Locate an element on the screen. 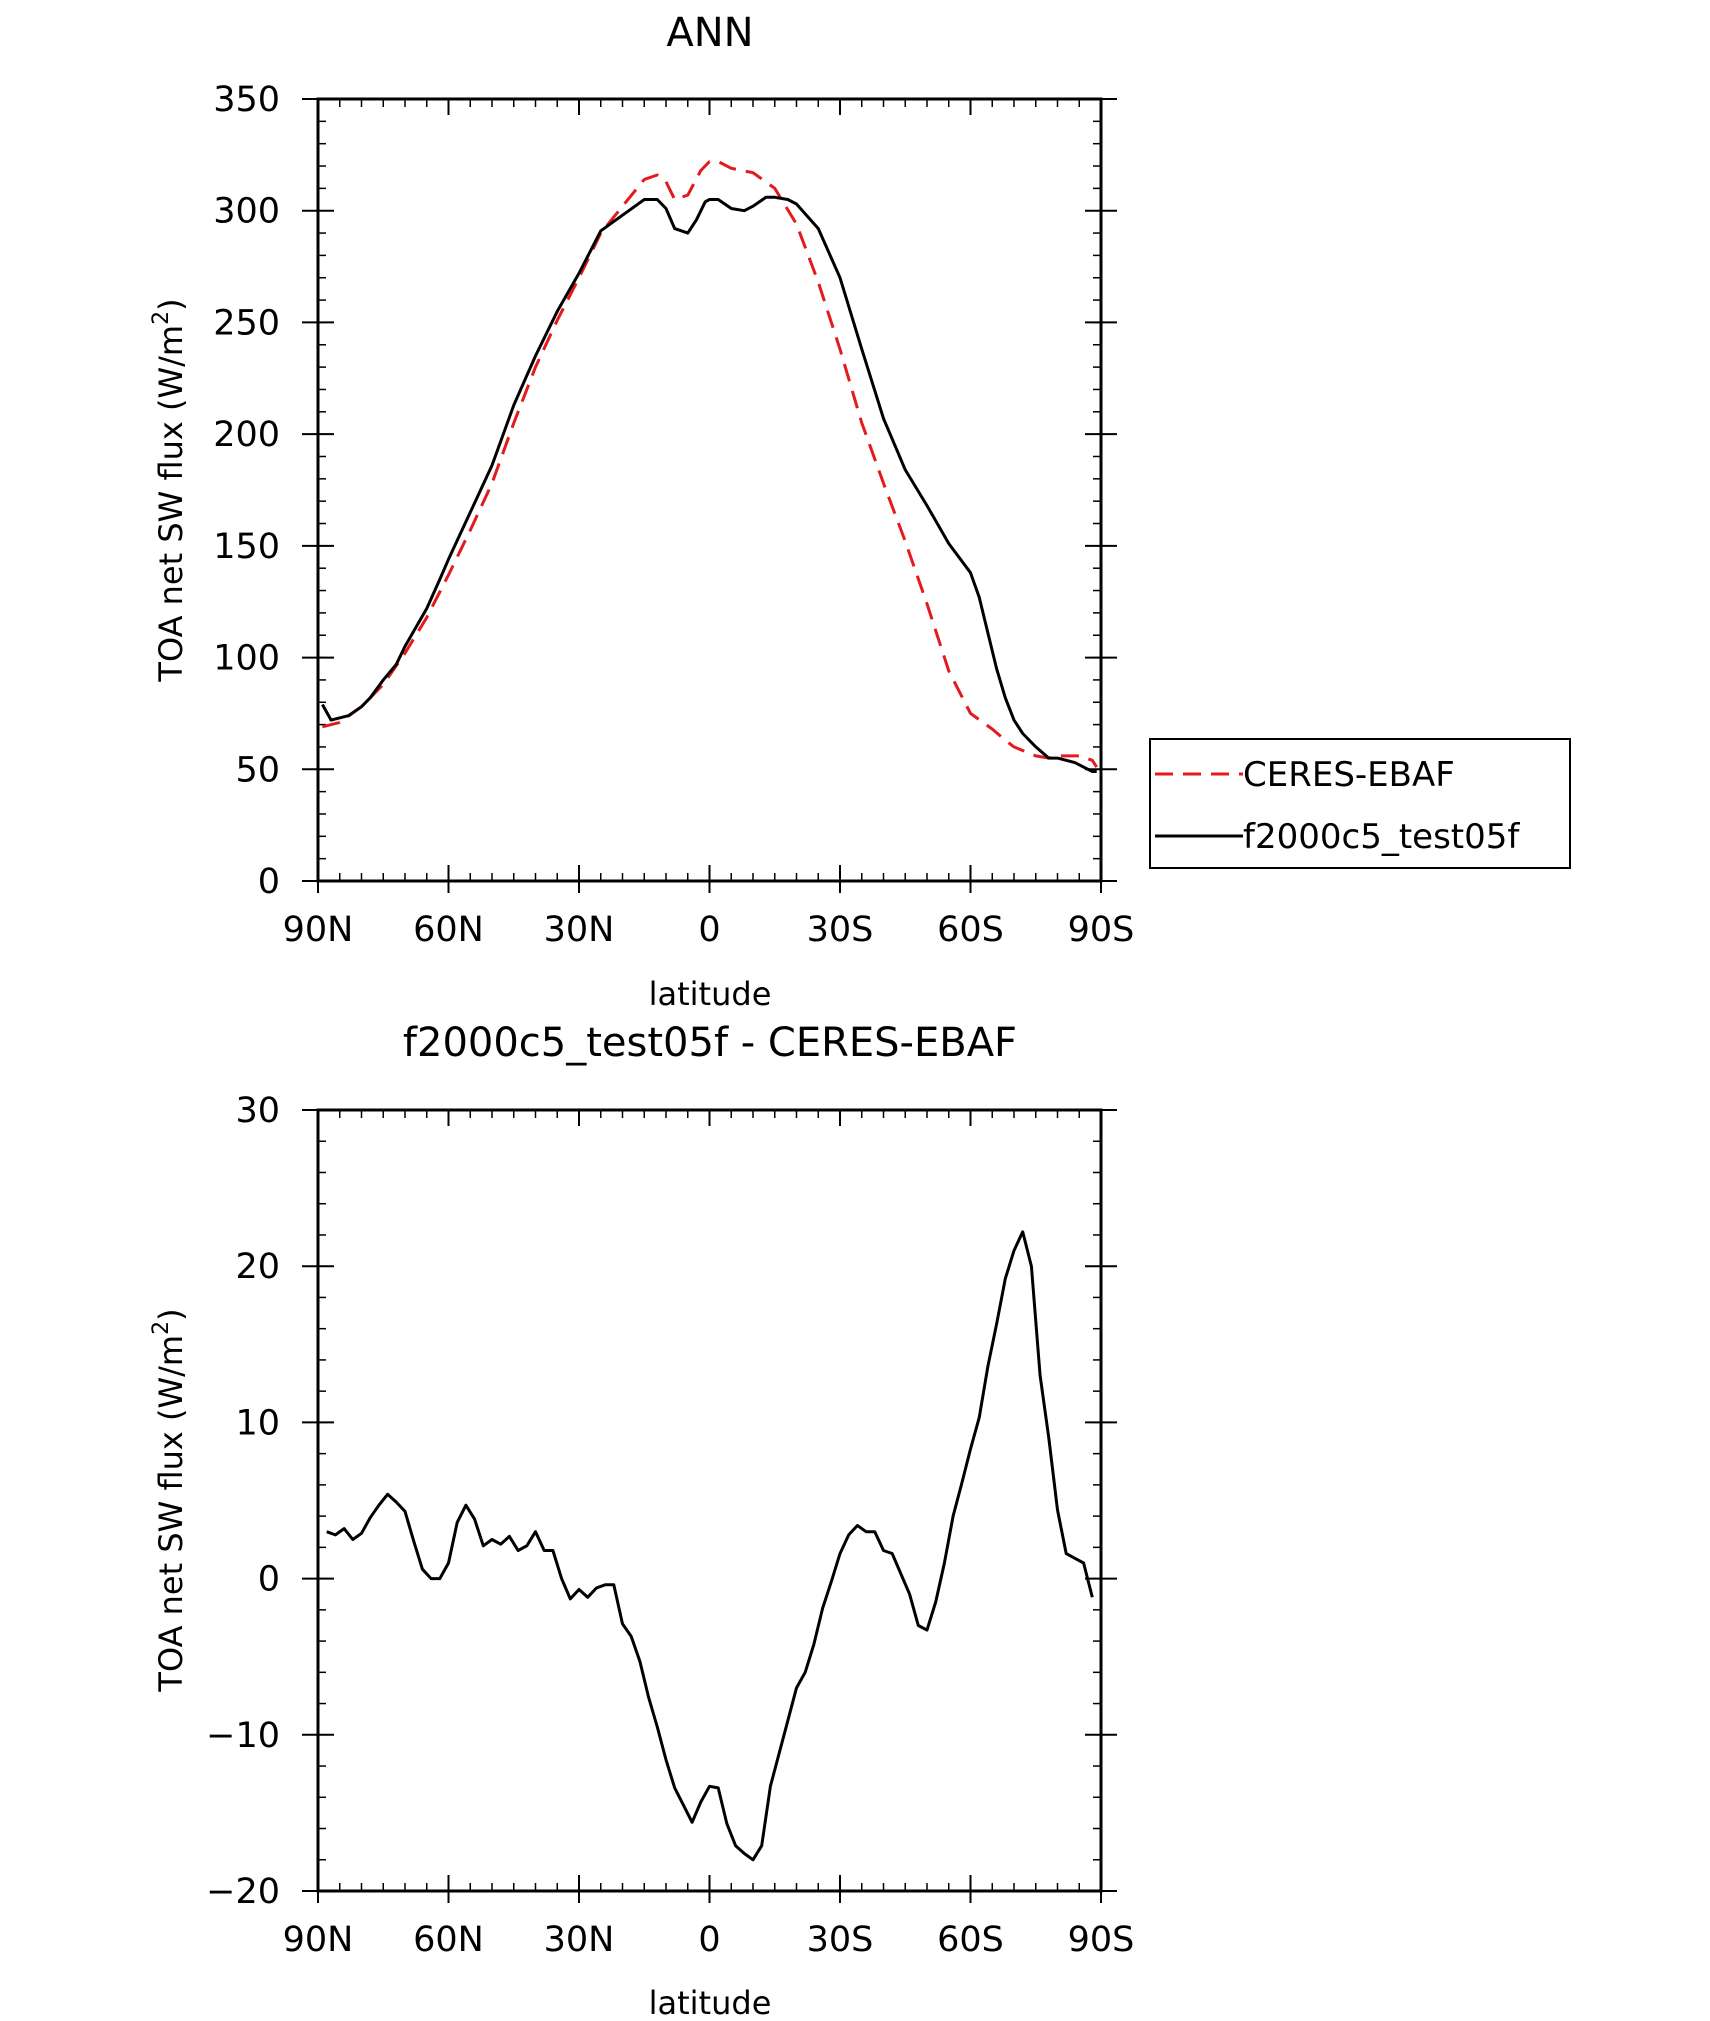 This screenshot has width=1710, height=2021. series-line-f2000c5-test05f-ceres-ebaf is located at coordinates (710, 1546).